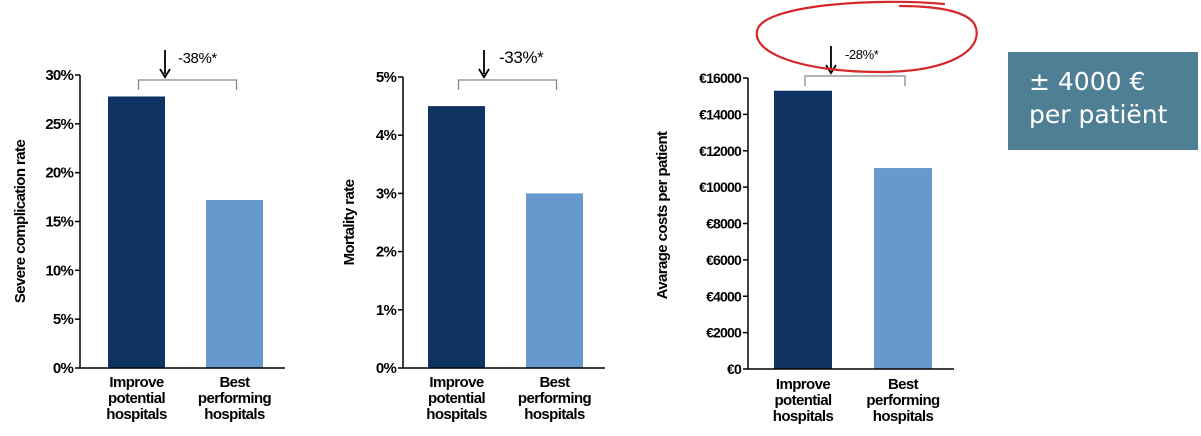  I want to click on y-tick-label: €2000, so click(724, 333).